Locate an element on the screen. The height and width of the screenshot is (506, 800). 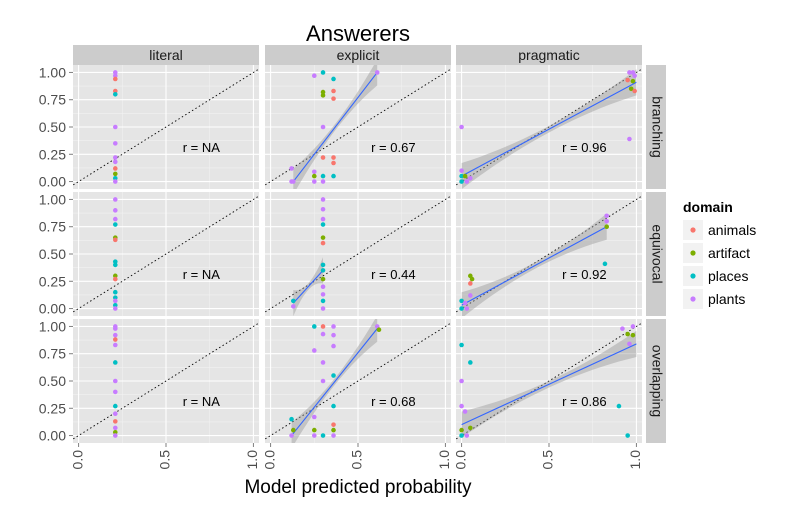
x-tick-label: 0.0 is located at coordinates (460, 460).